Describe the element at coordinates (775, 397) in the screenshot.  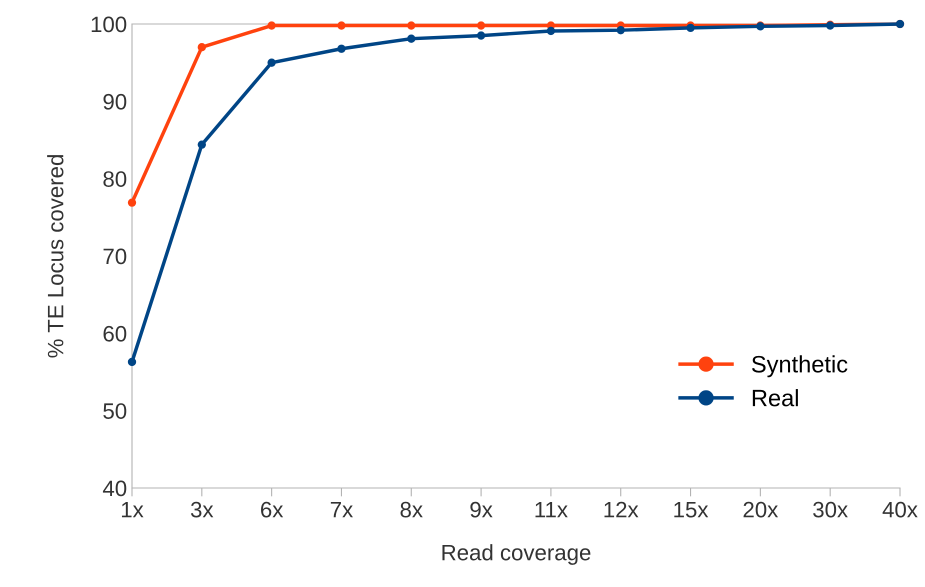
I see `legend-label: Real` at that location.